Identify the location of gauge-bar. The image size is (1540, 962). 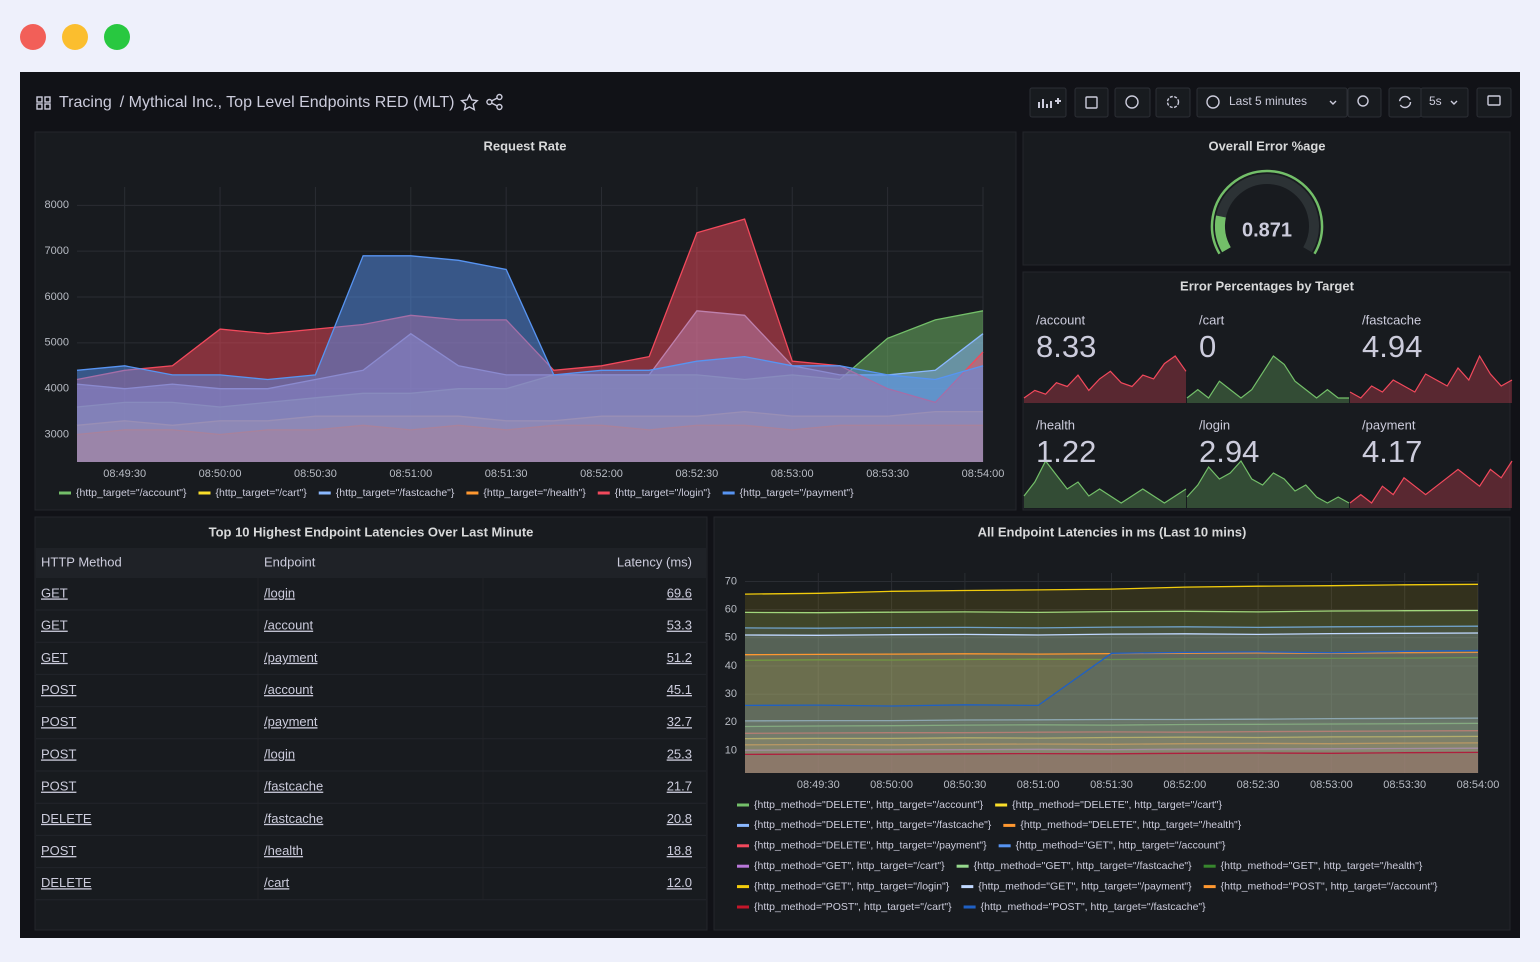
(1223, 234).